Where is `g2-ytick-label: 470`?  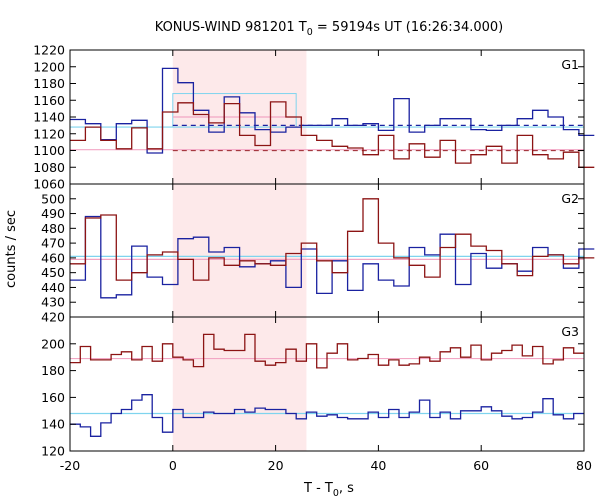 g2-ytick-label: 470 is located at coordinates (53, 243).